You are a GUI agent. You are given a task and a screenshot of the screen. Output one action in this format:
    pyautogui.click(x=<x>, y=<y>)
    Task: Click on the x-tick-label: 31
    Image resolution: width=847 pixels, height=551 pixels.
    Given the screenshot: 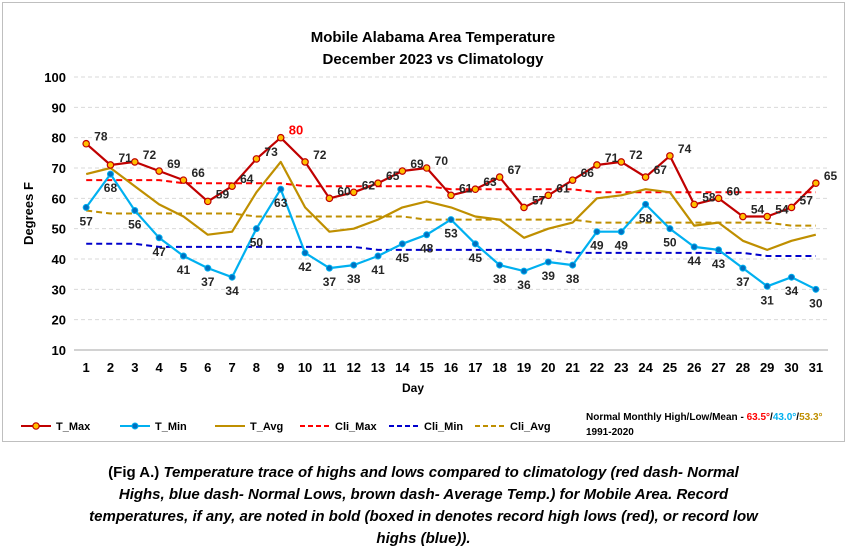 What is the action you would take?
    pyautogui.click(x=816, y=367)
    